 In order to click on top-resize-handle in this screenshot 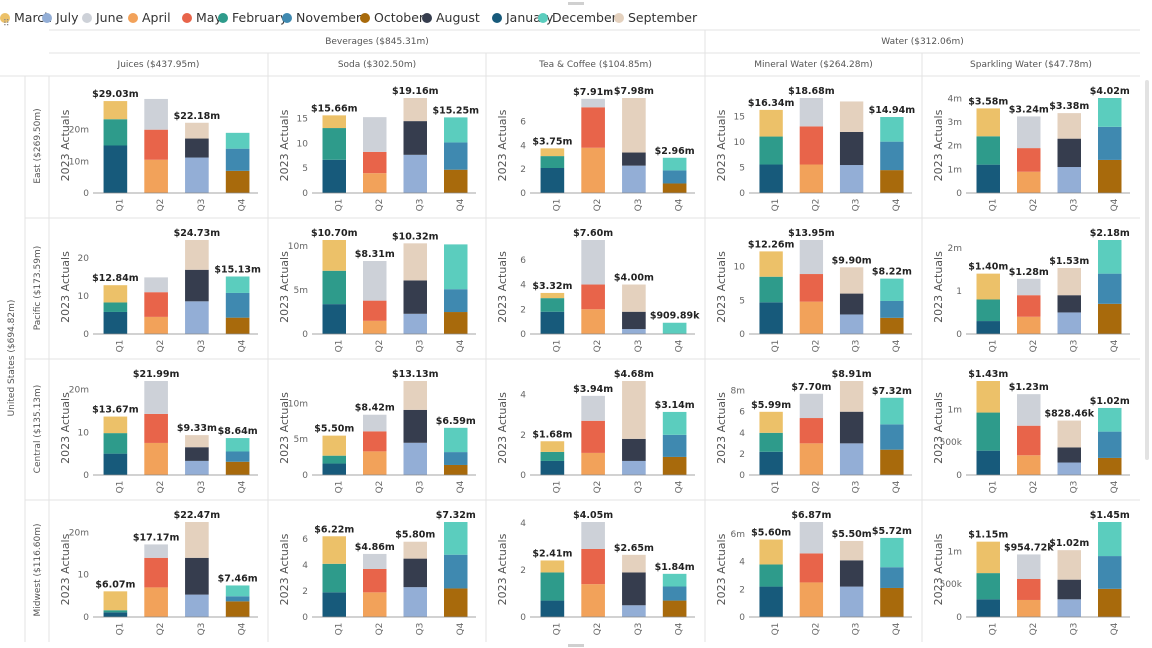, I will do `click(576, 3)`.